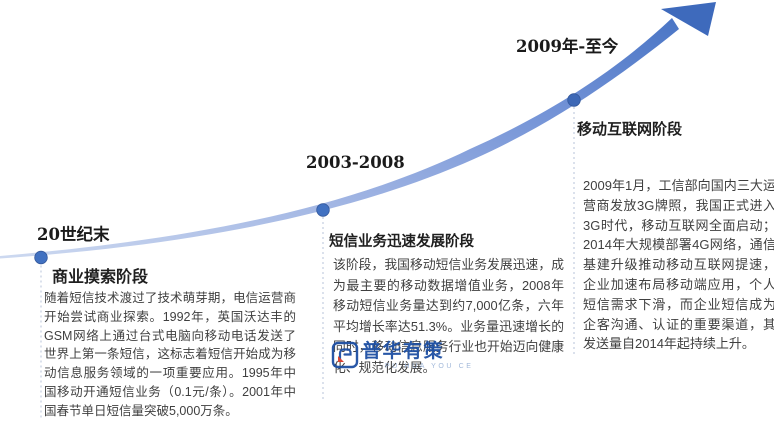  Describe the element at coordinates (688, 19) in the screenshot. I see `arrowhead-icon` at that location.